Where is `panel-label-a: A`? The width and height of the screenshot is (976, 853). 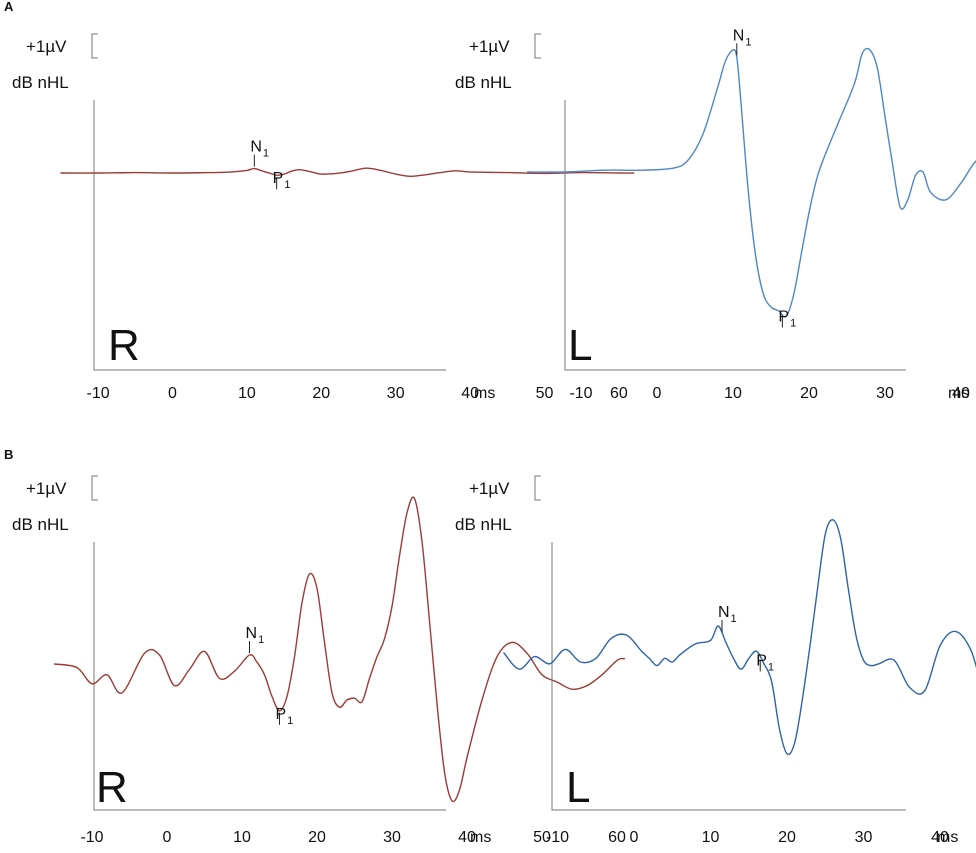 panel-label-a: A is located at coordinates (9, 7).